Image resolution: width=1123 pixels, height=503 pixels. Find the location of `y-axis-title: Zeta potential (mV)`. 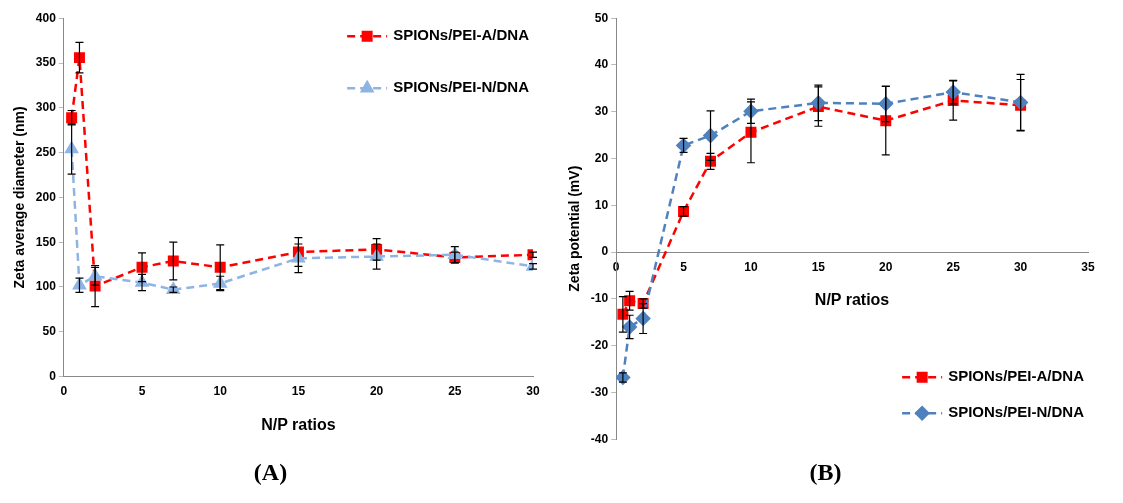

y-axis-title: Zeta potential (mV) is located at coordinates (574, 228).